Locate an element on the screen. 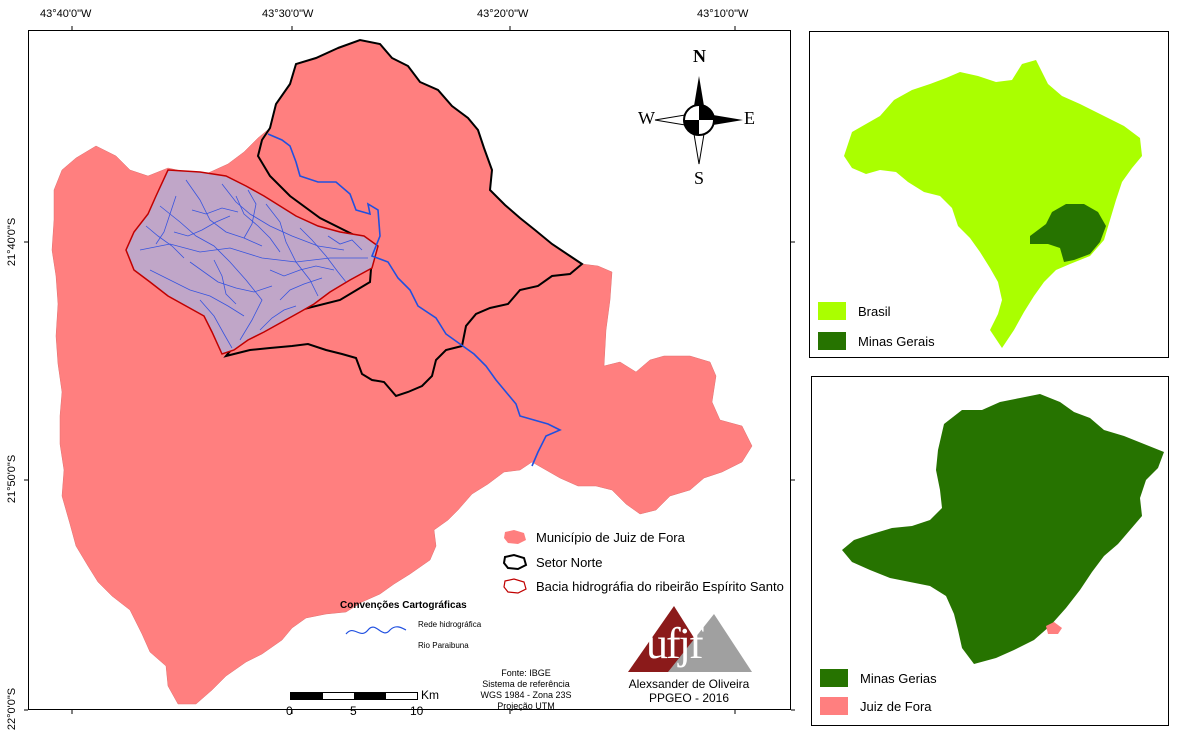  credits: Alexsander de Oliveira PPGEO - 2016 is located at coordinates (689, 691).